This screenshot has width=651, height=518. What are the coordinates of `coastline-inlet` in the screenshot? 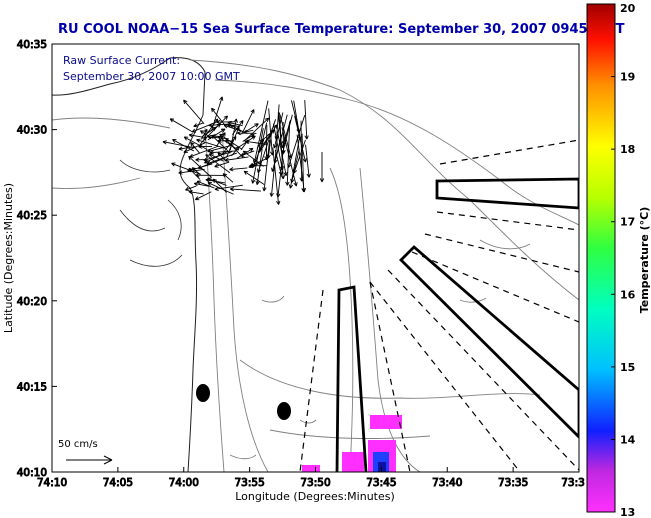 It's located at (151, 213).